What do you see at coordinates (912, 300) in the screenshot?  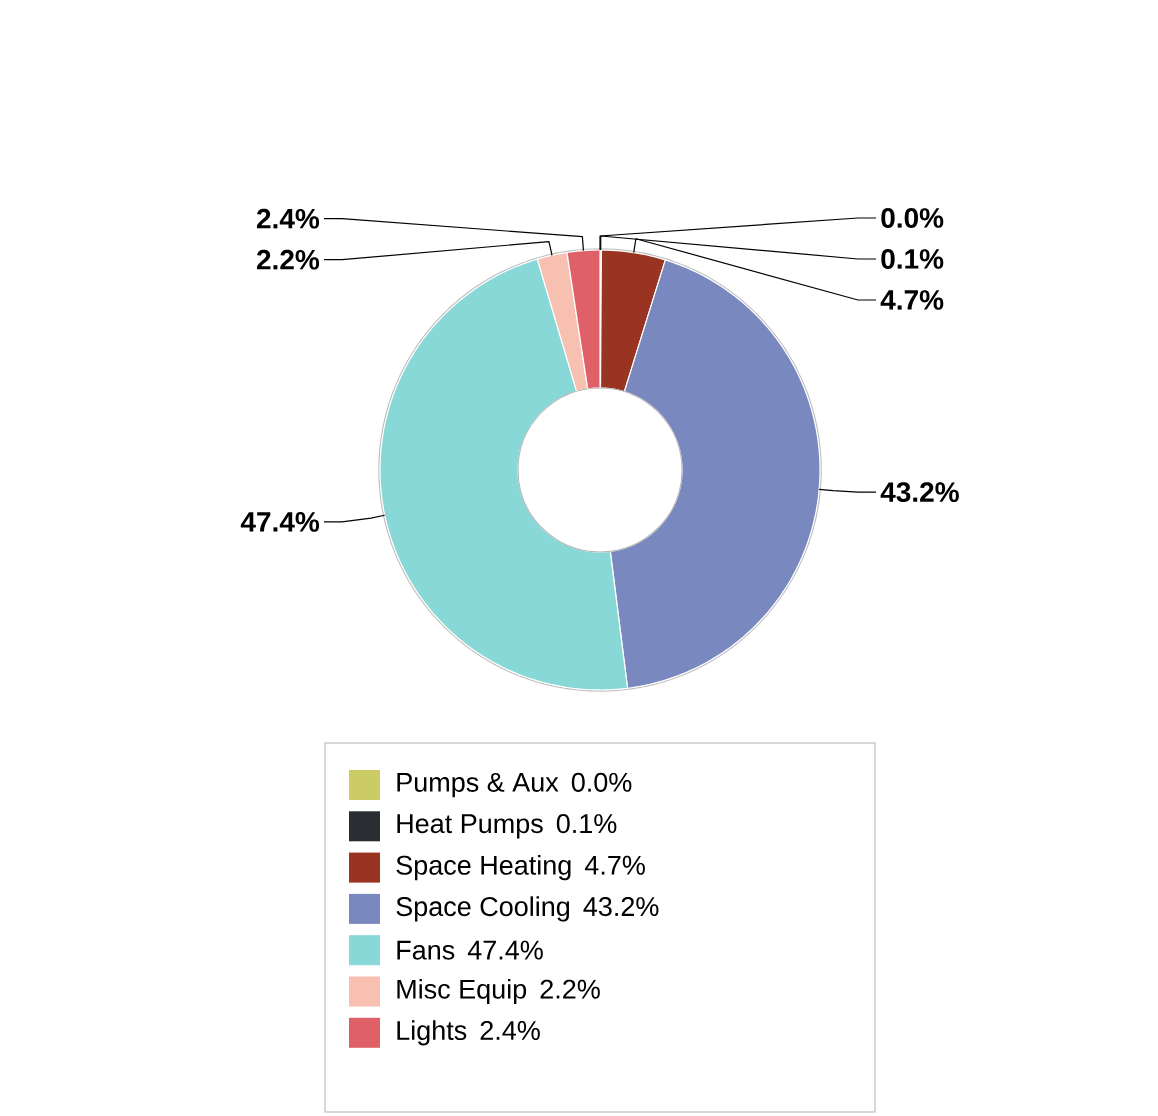 I see `data-label: 4.7%` at bounding box center [912, 300].